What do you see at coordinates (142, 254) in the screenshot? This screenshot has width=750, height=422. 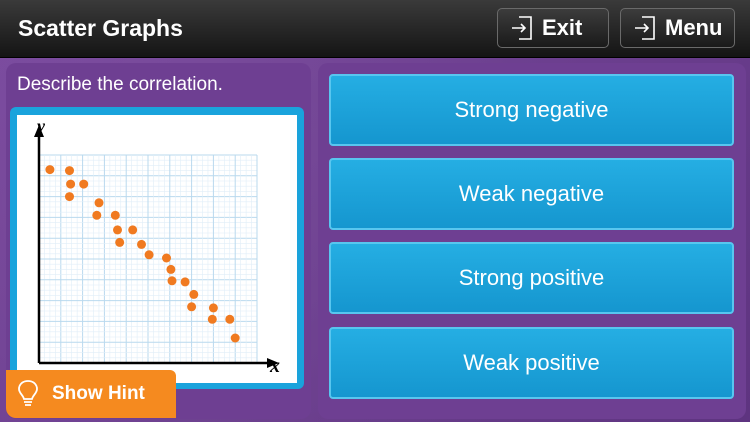 I see `data-points` at bounding box center [142, 254].